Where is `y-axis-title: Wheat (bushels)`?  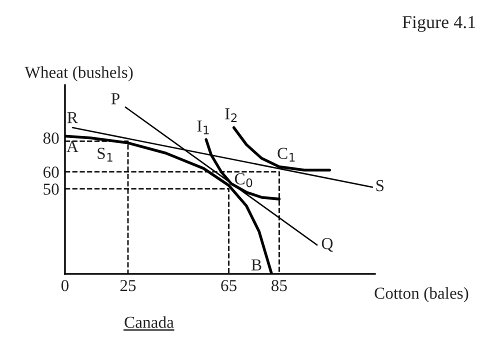 y-axis-title: Wheat (bushels) is located at coordinates (78, 74).